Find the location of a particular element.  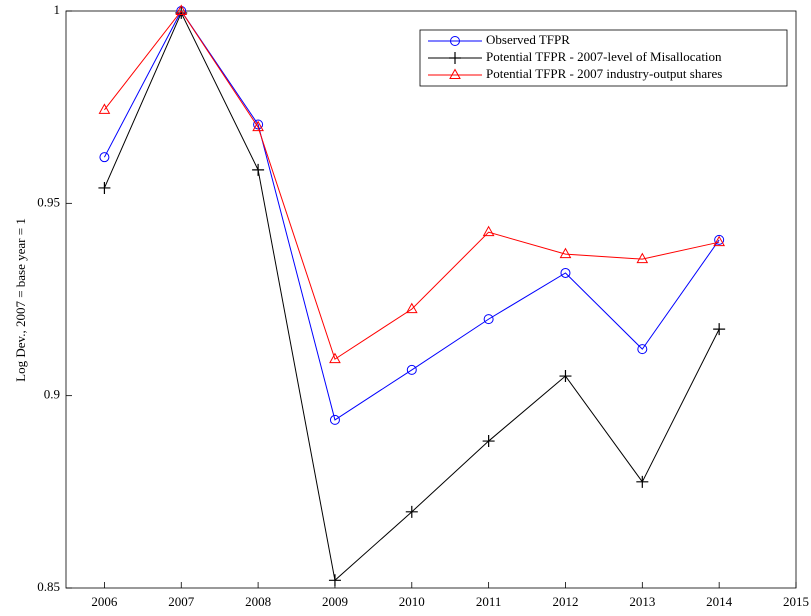

x-tick-label: 2008 is located at coordinates (258, 601).